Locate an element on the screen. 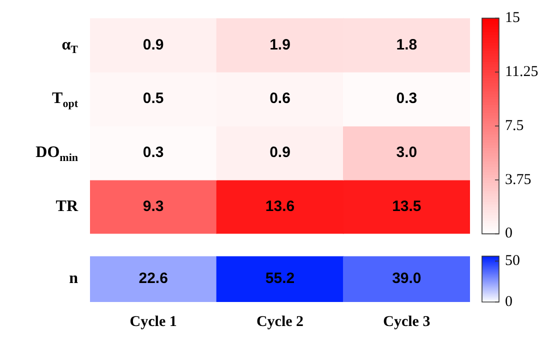 Image resolution: width=550 pixels, height=358 pixels. data-label: 0.5 is located at coordinates (153, 99).